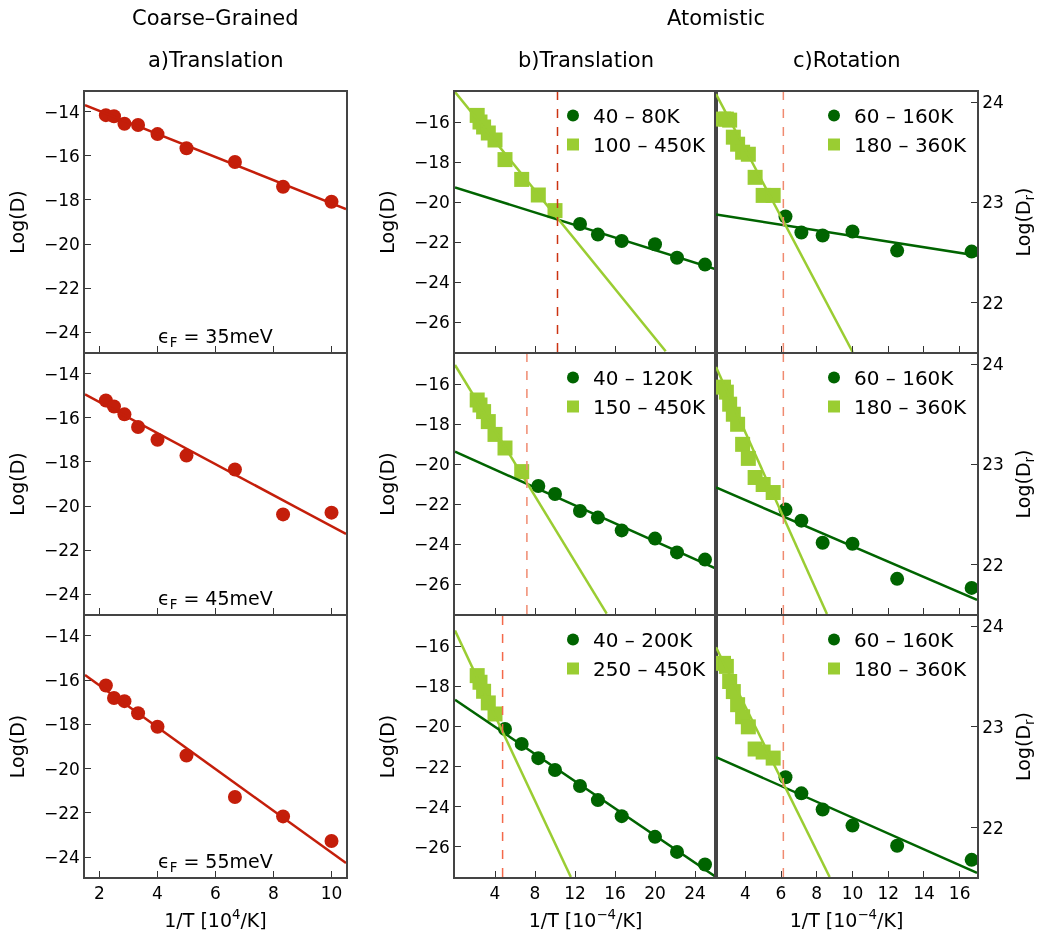  What do you see at coordinates (847, 60) in the screenshot?
I see `chart-subtitle: c)Rotation` at bounding box center [847, 60].